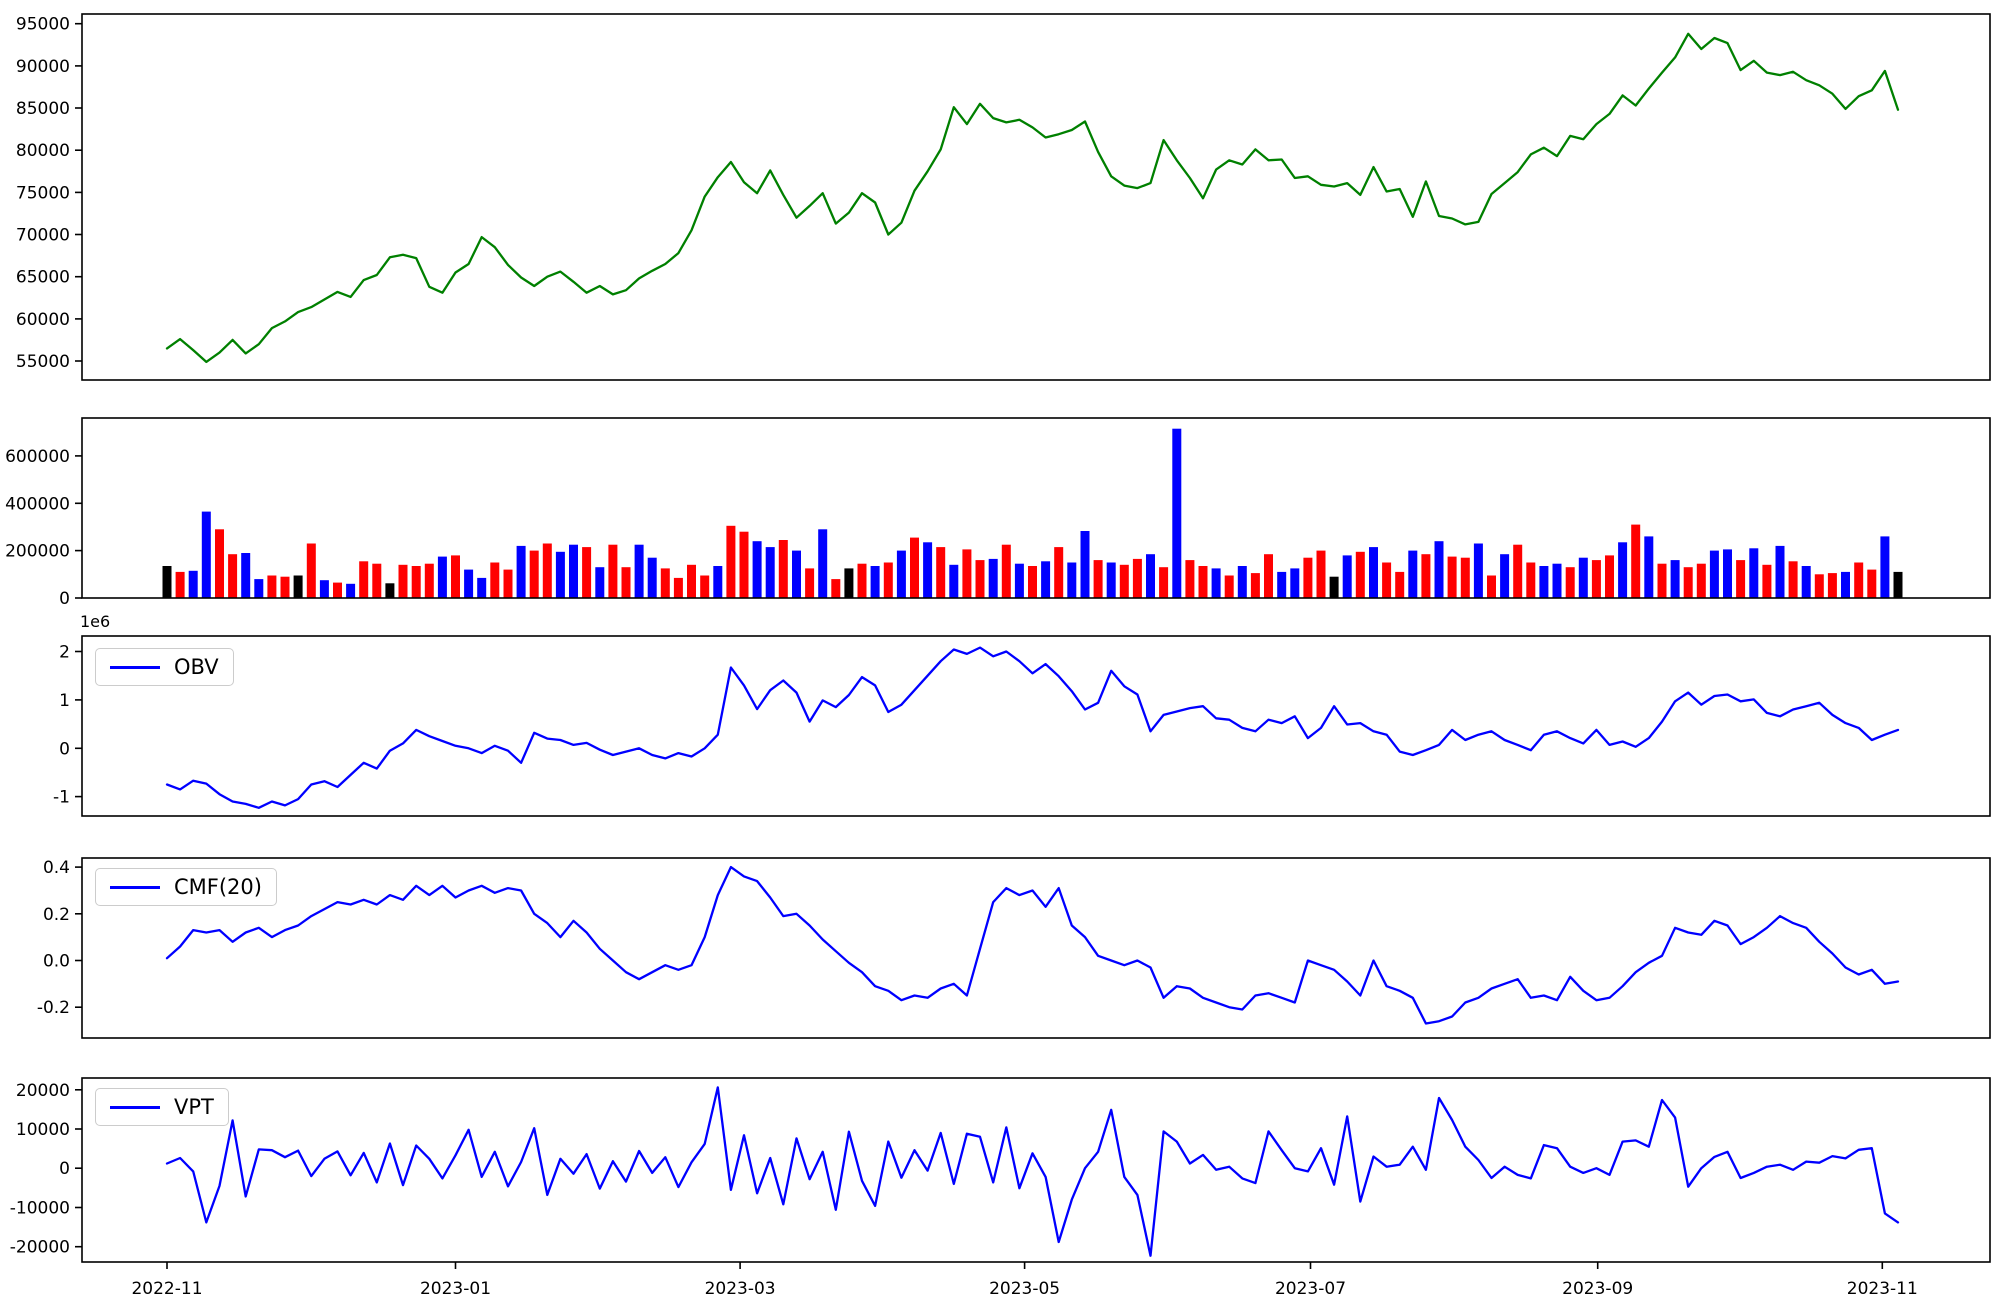 This screenshot has width=2000, height=1300. Describe the element at coordinates (43, 25) in the screenshot. I see `price-y-tick-label: 95000` at that location.